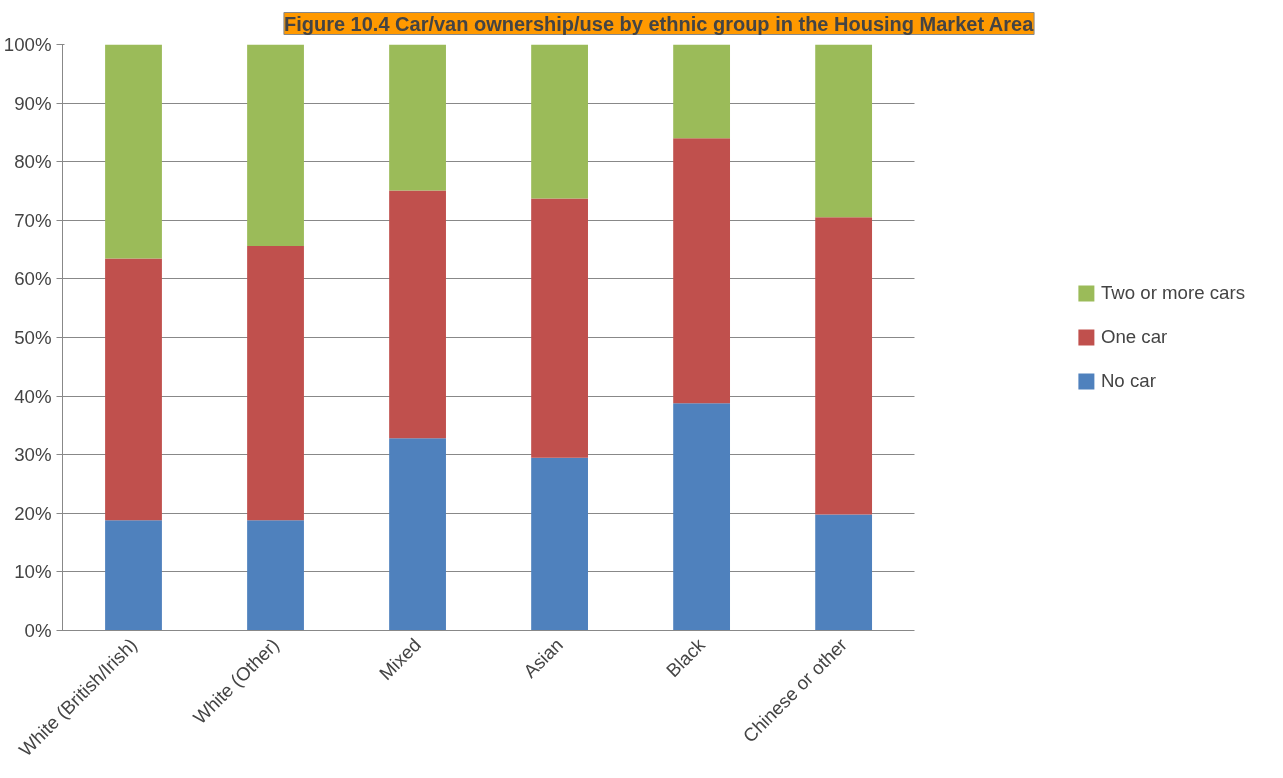 The width and height of the screenshot is (1283, 778). Describe the element at coordinates (33, 220) in the screenshot. I see `y-tick-label: 70%` at that location.